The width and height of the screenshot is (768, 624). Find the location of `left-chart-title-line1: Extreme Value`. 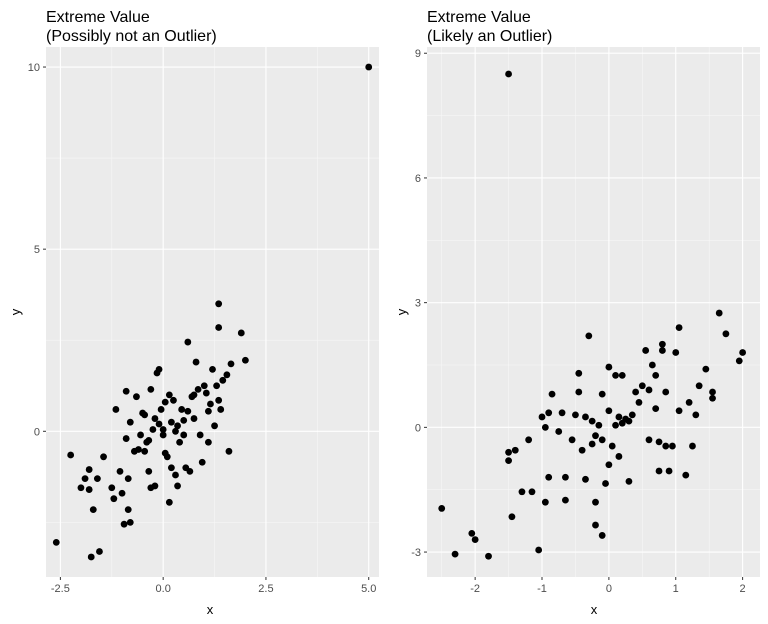

left-chart-title-line1: Extreme Value is located at coordinates (98, 17).